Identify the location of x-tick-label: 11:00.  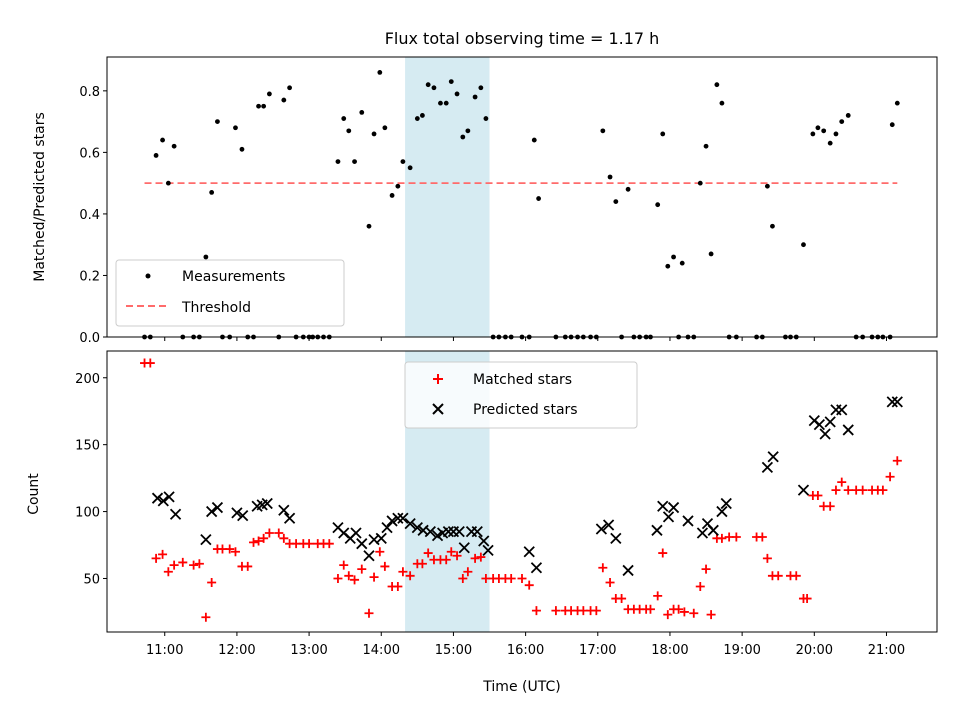
(164, 650).